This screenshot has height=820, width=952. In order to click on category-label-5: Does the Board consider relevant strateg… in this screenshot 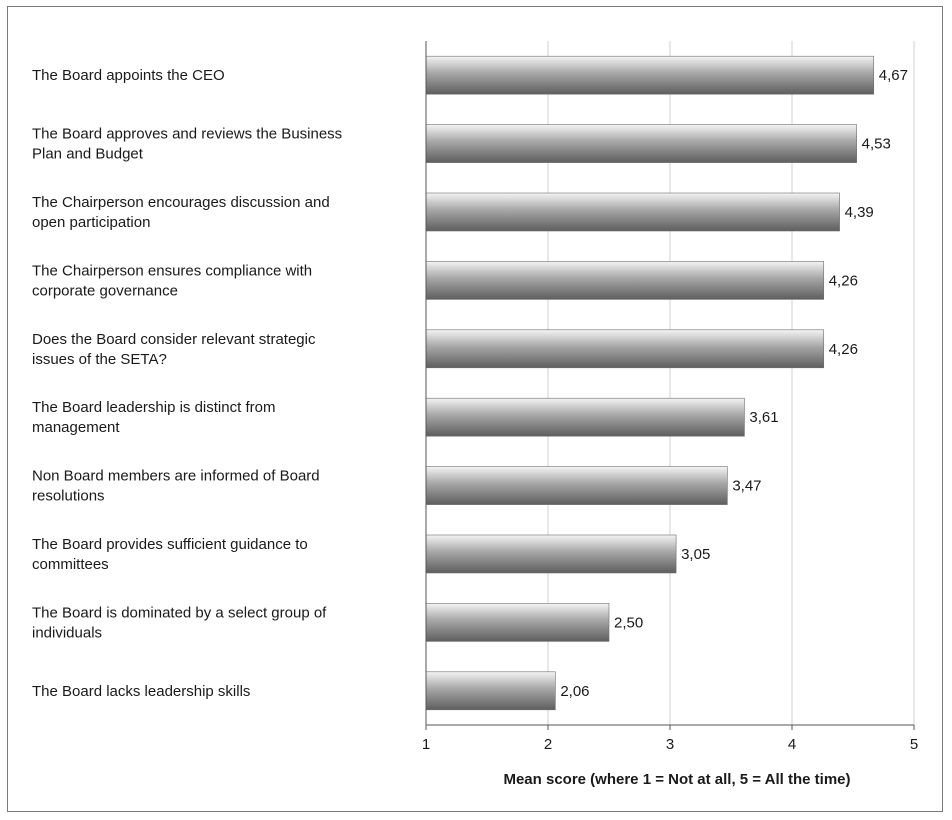, I will do `click(174, 349)`.